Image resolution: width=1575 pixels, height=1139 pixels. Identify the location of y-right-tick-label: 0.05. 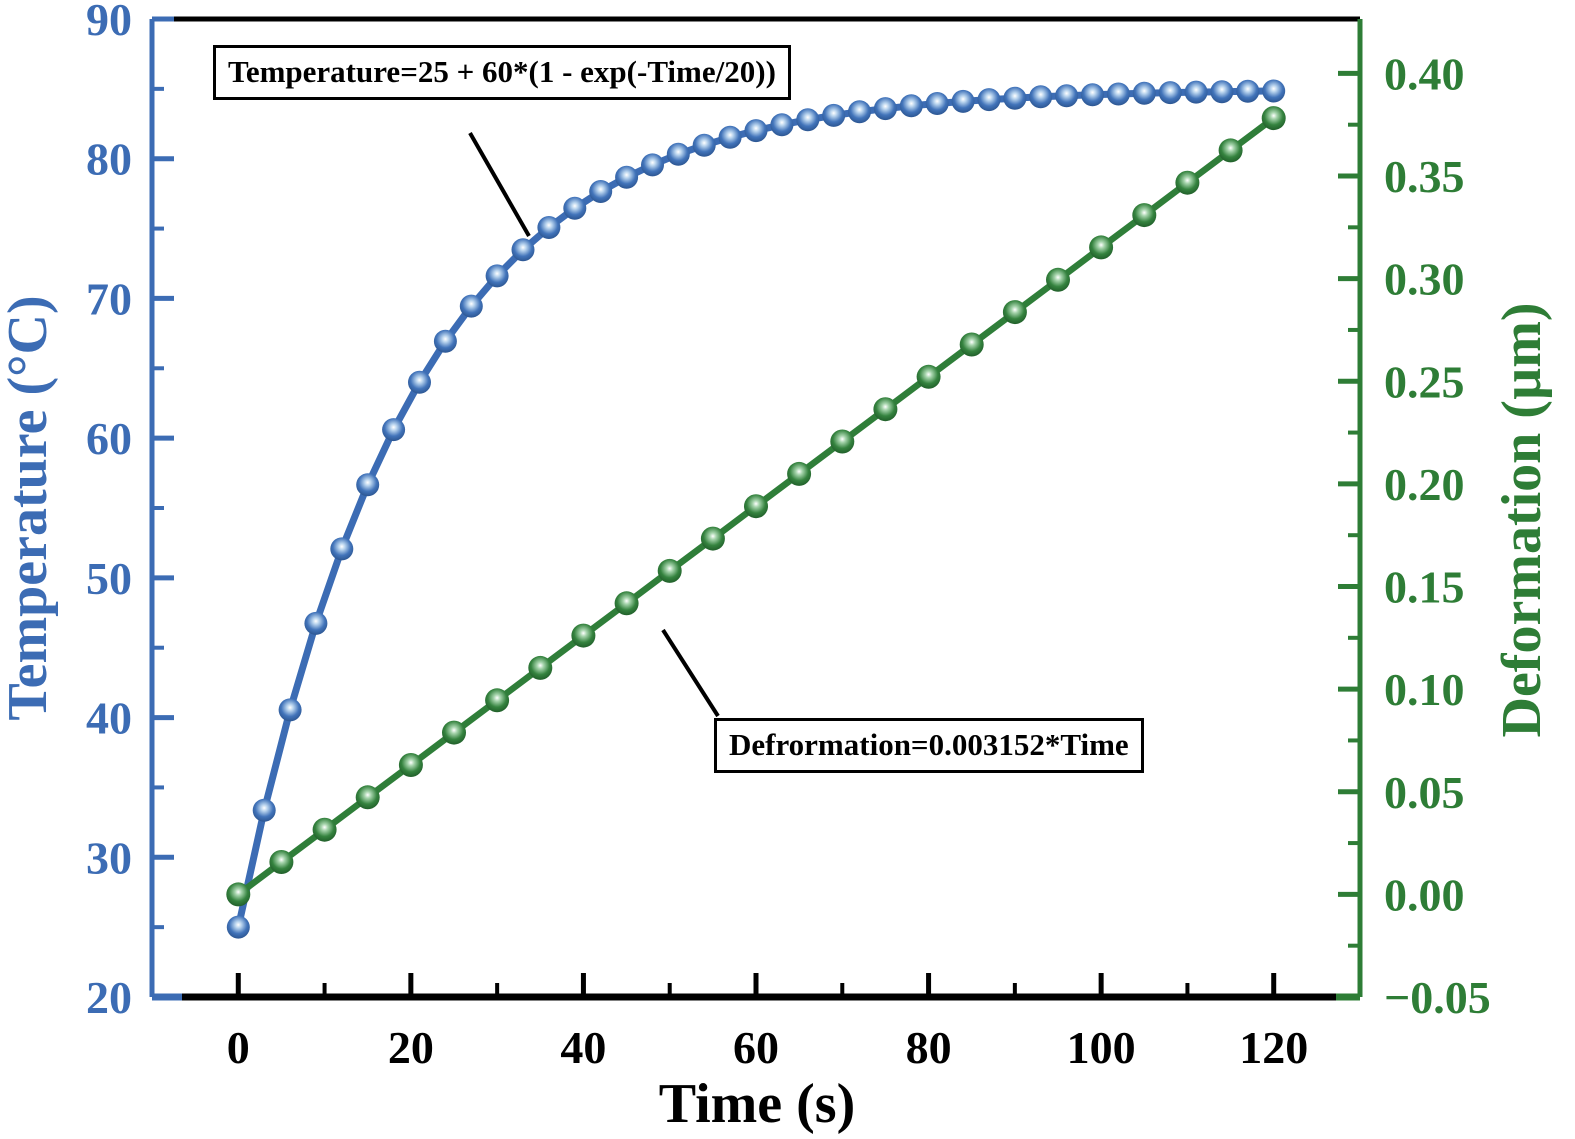
(1424, 792).